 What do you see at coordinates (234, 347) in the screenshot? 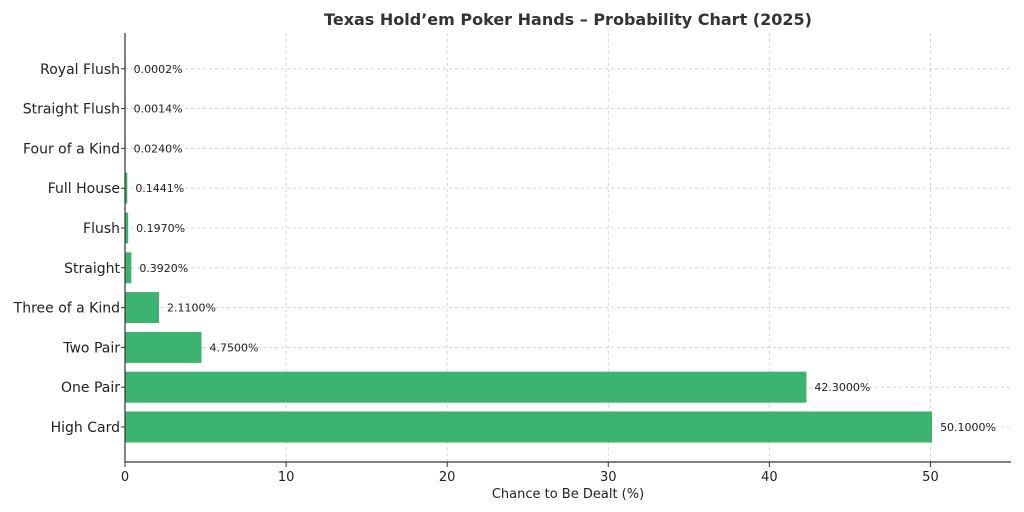
I see `value-label: 4.7500%` at bounding box center [234, 347].